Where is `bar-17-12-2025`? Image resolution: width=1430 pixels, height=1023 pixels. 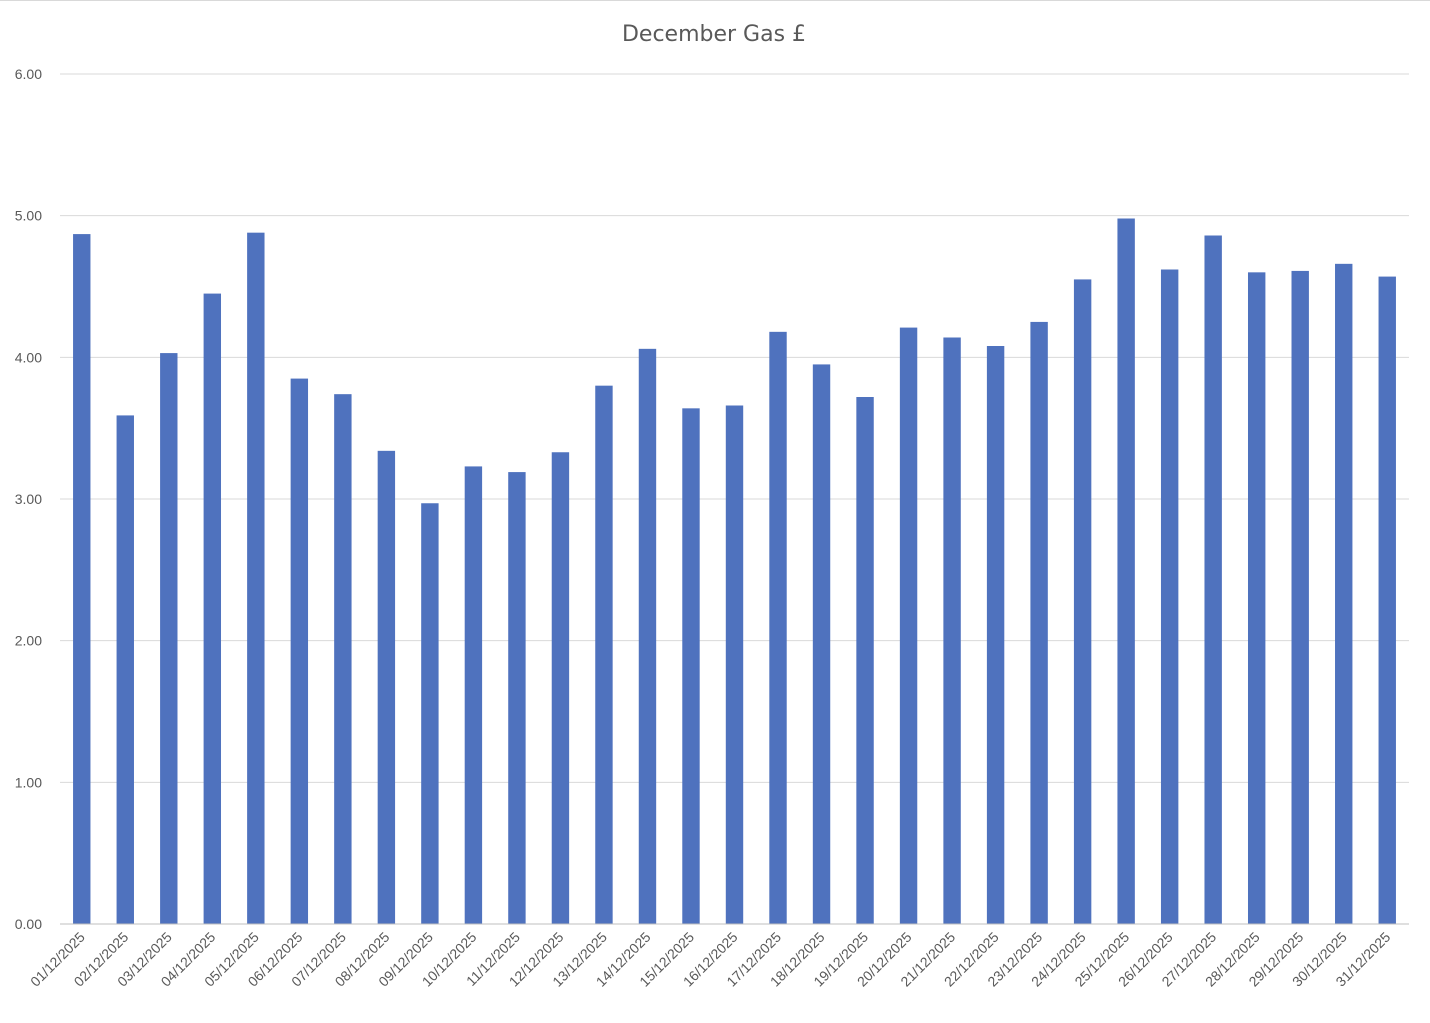
bar-17-12-2025 is located at coordinates (778, 627).